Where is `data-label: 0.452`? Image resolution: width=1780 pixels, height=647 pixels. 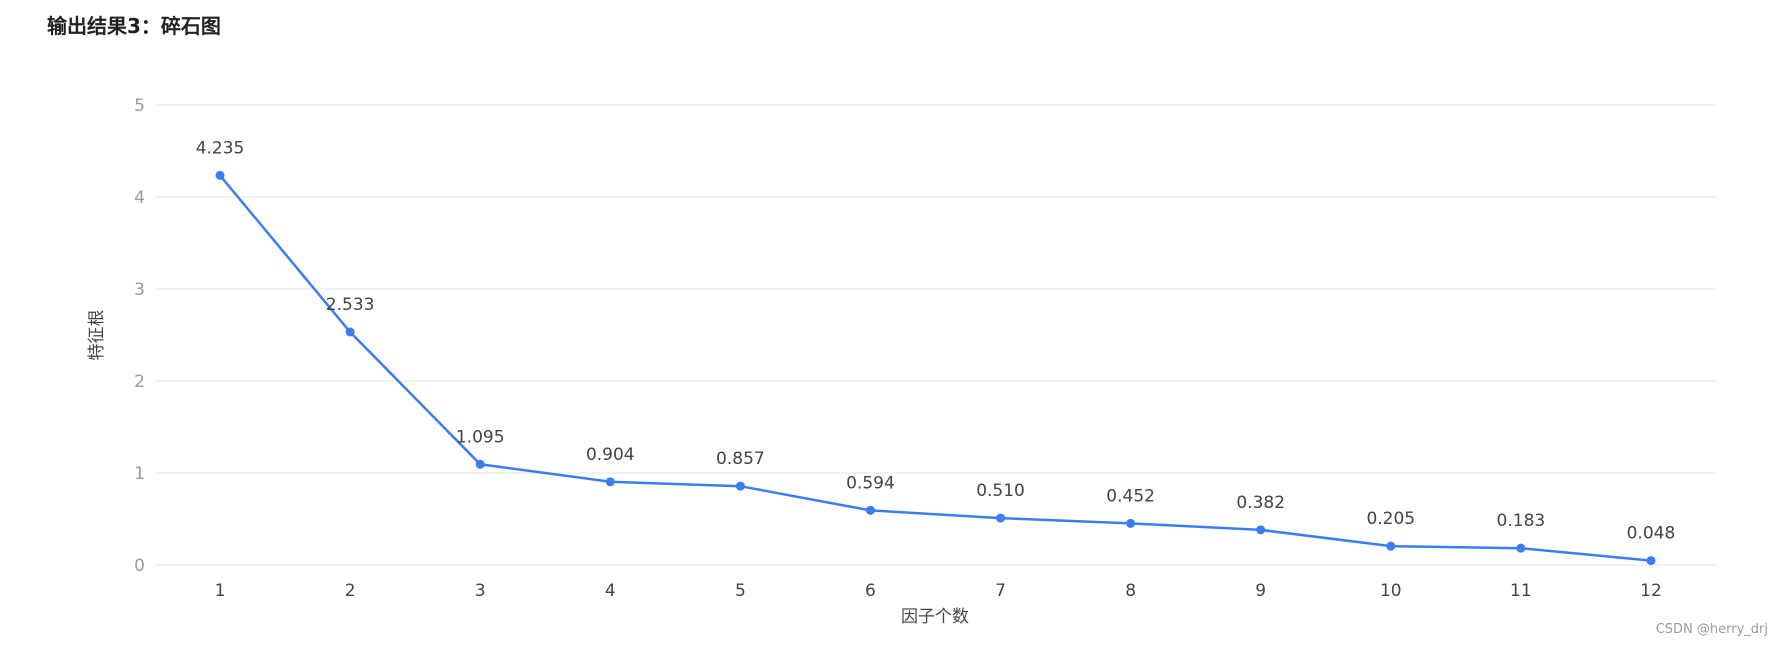
data-label: 0.452 is located at coordinates (1130, 496).